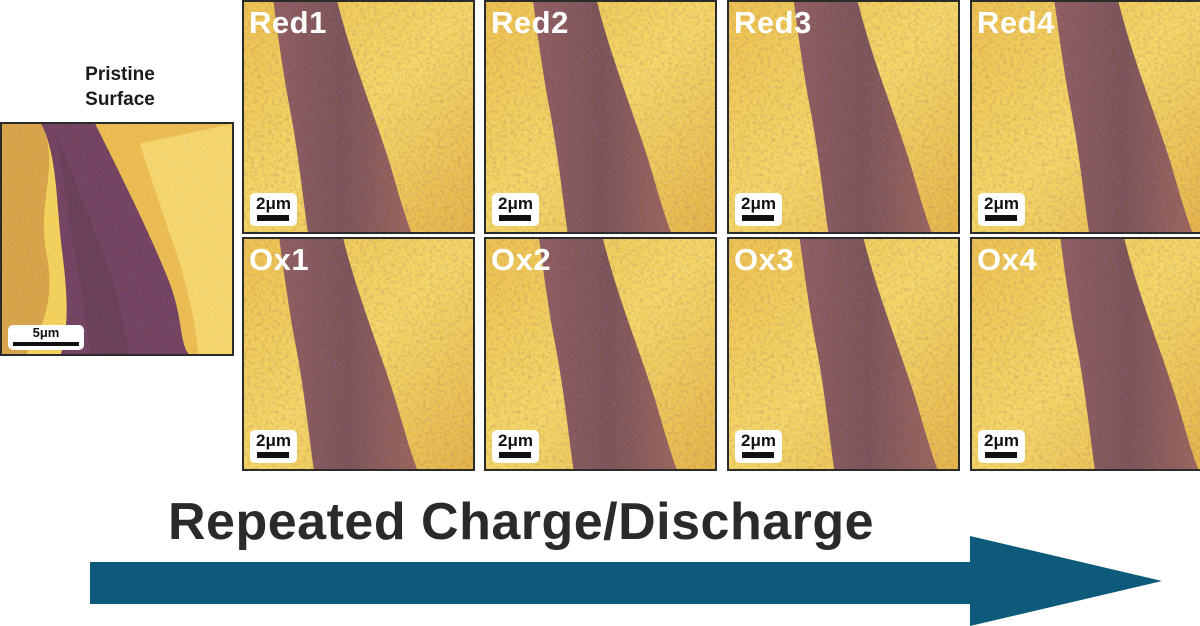 The image size is (1200, 626). I want to click on pristine-scale-label: 5μm, so click(46, 332).